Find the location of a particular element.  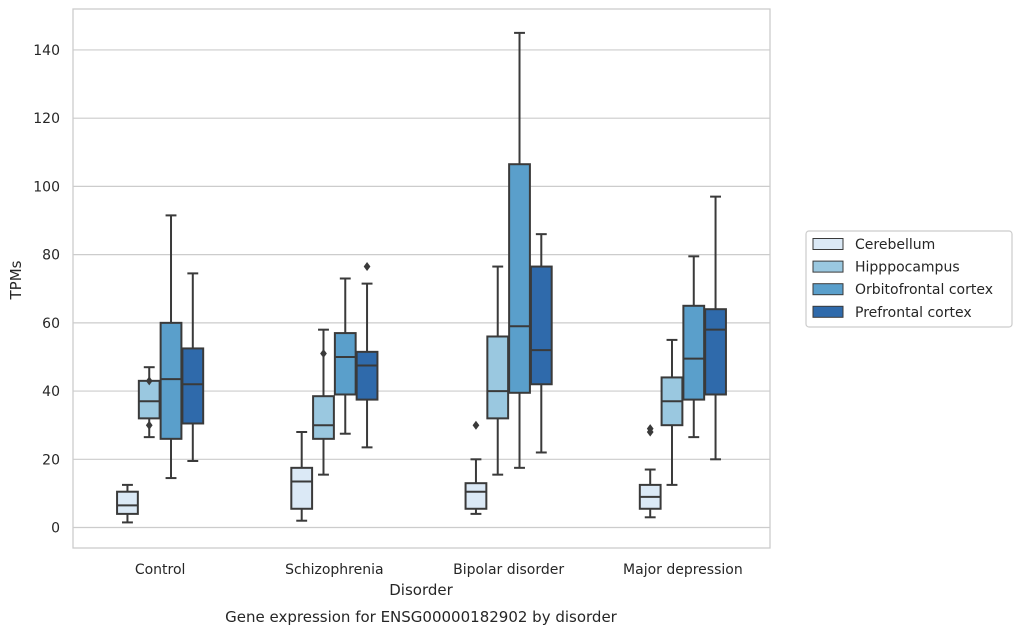

y-tick-label: 80 is located at coordinates (51, 256).